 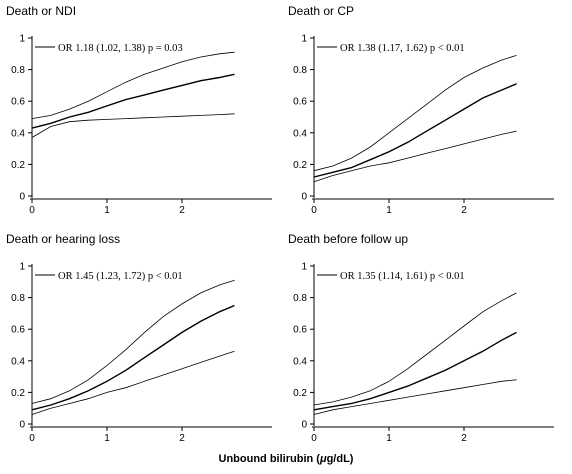 I want to click on x-axis-label-suffix: g/dL), so click(x=340, y=459).